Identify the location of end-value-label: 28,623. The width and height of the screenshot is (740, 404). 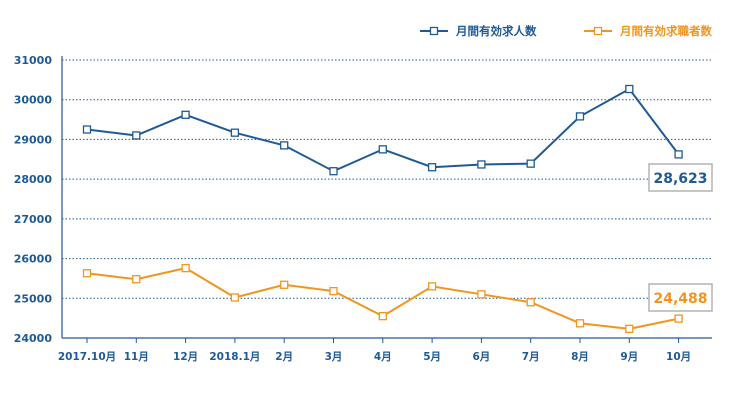
(680, 179).